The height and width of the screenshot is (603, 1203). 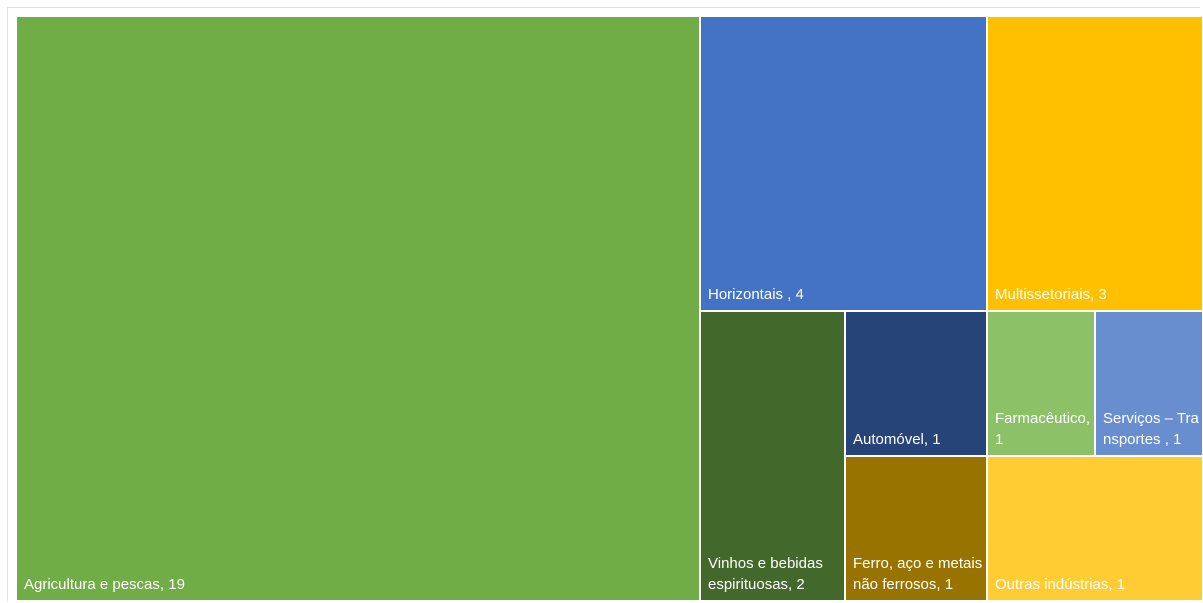 I want to click on tile-label: Multissetoriais, 3, so click(x=1051, y=294).